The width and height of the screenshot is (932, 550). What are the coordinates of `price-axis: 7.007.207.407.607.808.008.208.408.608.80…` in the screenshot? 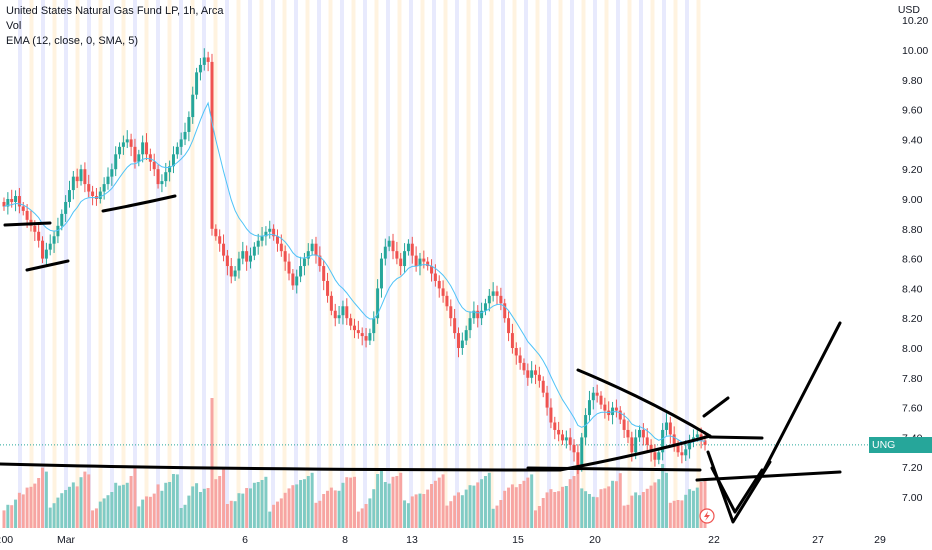 It's located at (915, 259).